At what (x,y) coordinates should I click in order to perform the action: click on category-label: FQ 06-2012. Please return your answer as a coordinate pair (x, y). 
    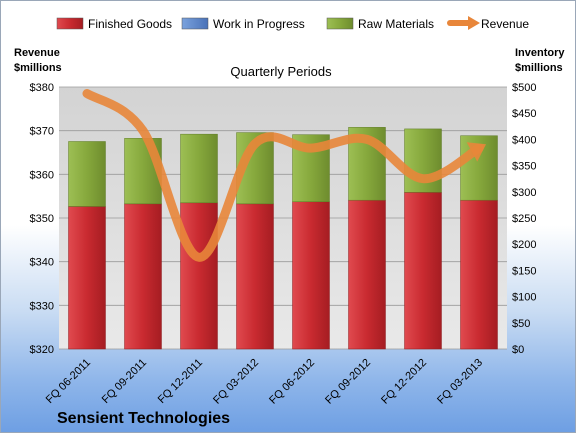
    Looking at the image, I should click on (292, 382).